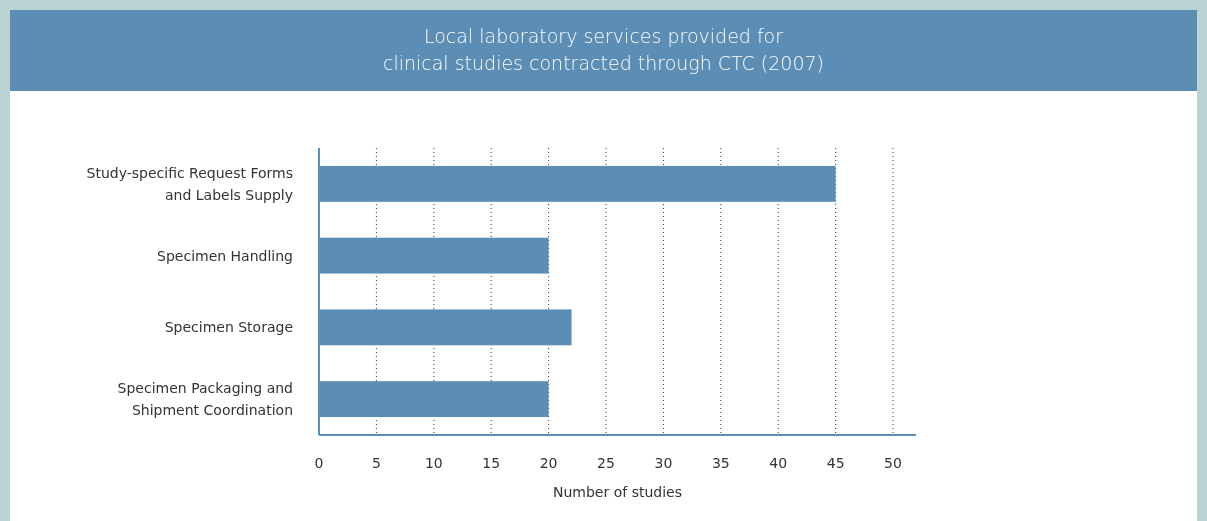 The width and height of the screenshot is (1207, 521). What do you see at coordinates (778, 463) in the screenshot?
I see `x-tick-label: 40` at bounding box center [778, 463].